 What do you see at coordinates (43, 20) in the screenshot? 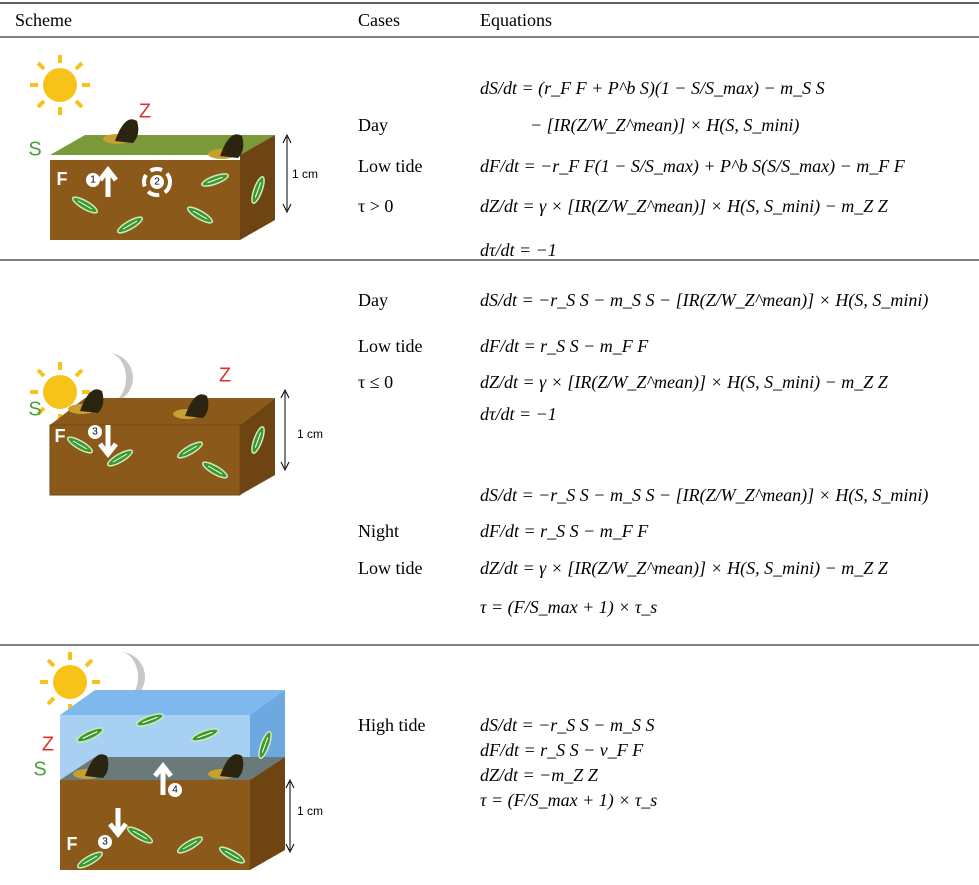
I see `column-header: Scheme` at bounding box center [43, 20].